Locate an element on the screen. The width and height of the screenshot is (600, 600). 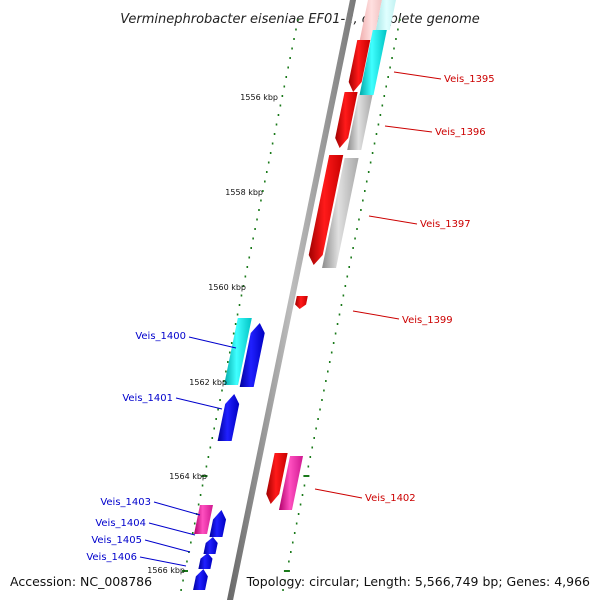
ruler-label: 1564 kbp is located at coordinates (188, 476).